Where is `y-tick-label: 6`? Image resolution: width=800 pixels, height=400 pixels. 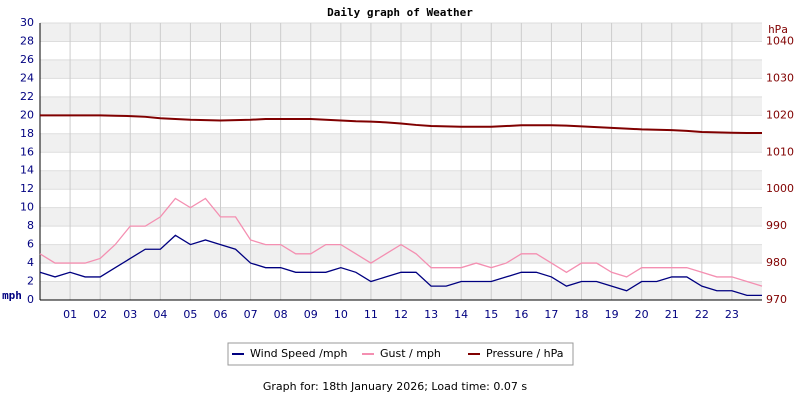
y-tick-label: 6 is located at coordinates (30, 244).